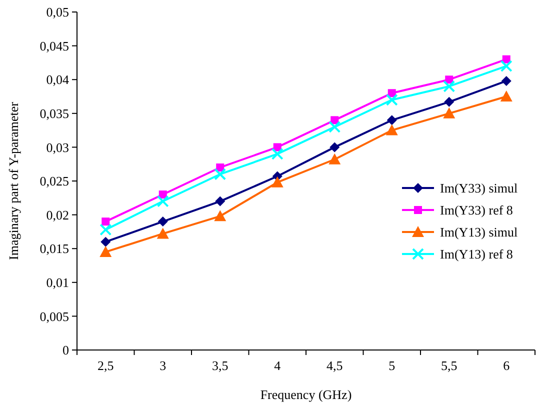 This screenshot has height=407, width=543. What do you see at coordinates (106, 365) in the screenshot?
I see `x-tick-label: 2,5` at bounding box center [106, 365].